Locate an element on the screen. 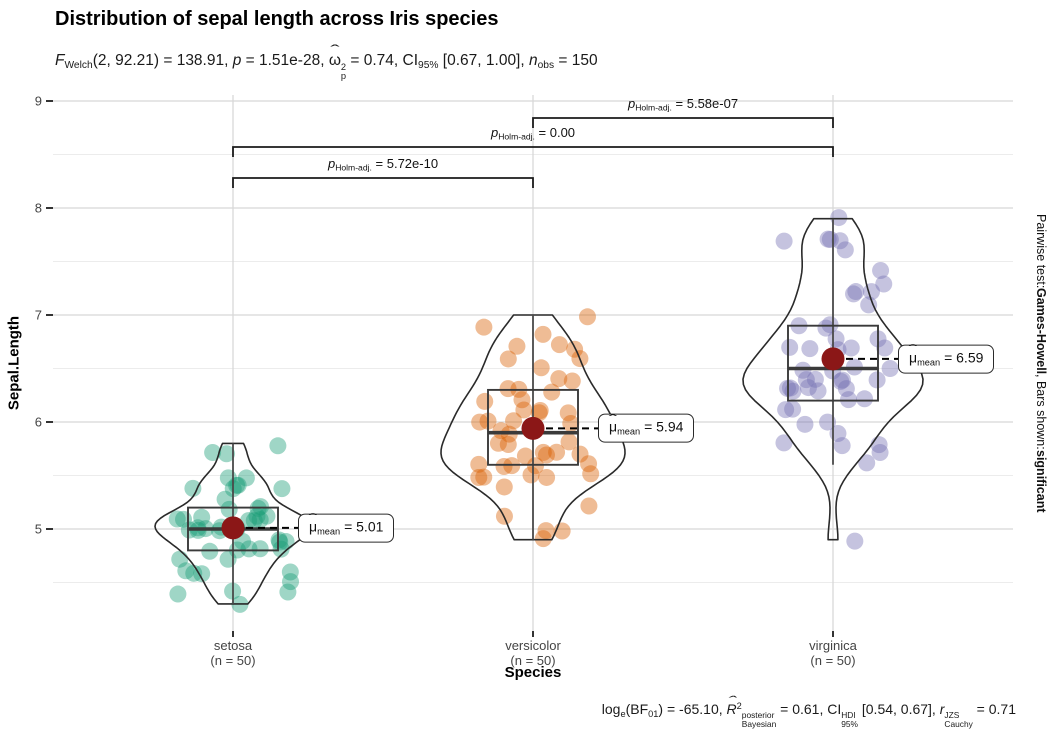 The width and height of the screenshot is (1050, 750). violin-virginica is located at coordinates (833, 379).